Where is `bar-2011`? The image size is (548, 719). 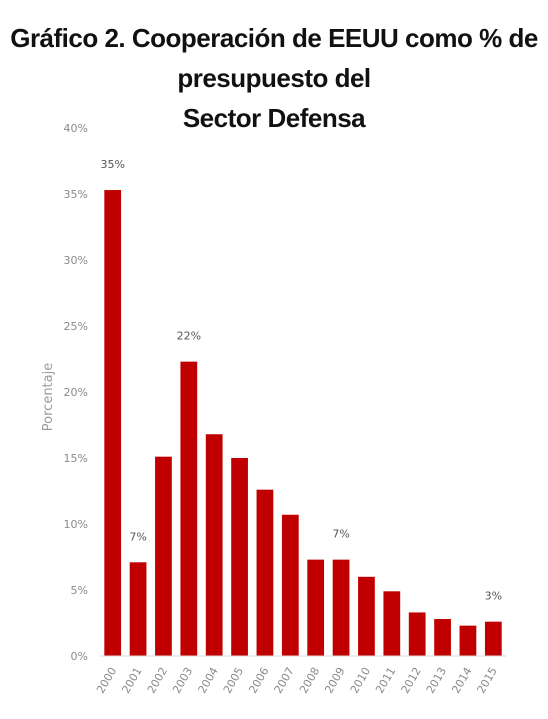 bar-2011 is located at coordinates (392, 623).